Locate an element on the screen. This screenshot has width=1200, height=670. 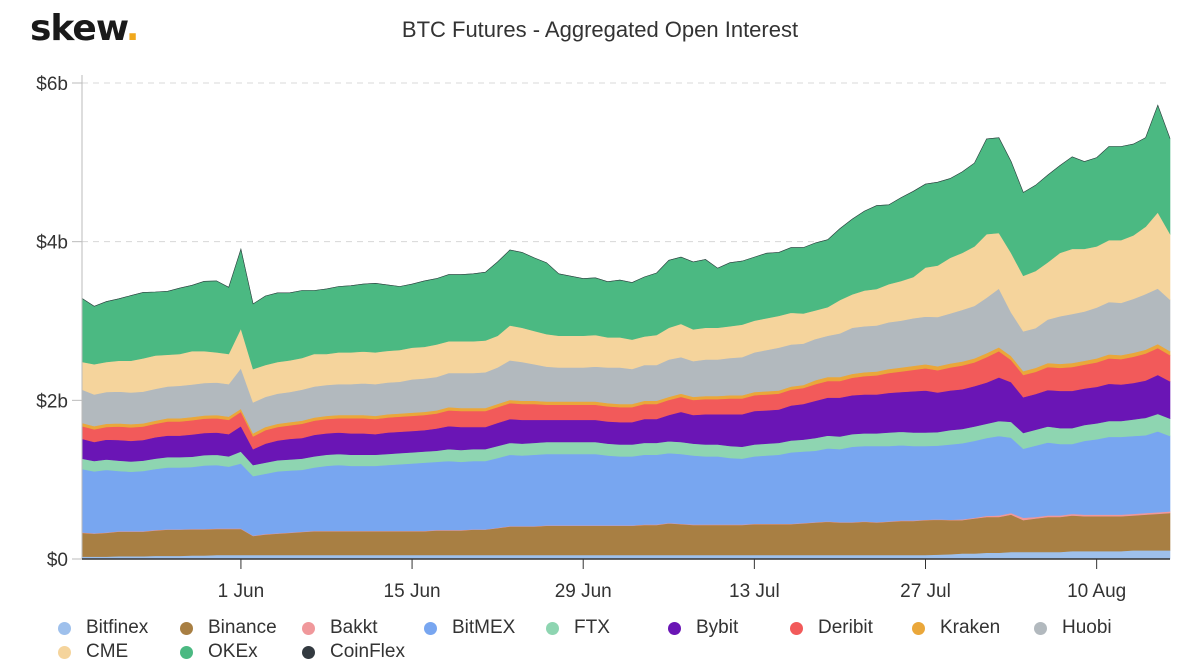
x-tick-label: 15 Jun is located at coordinates (412, 591).